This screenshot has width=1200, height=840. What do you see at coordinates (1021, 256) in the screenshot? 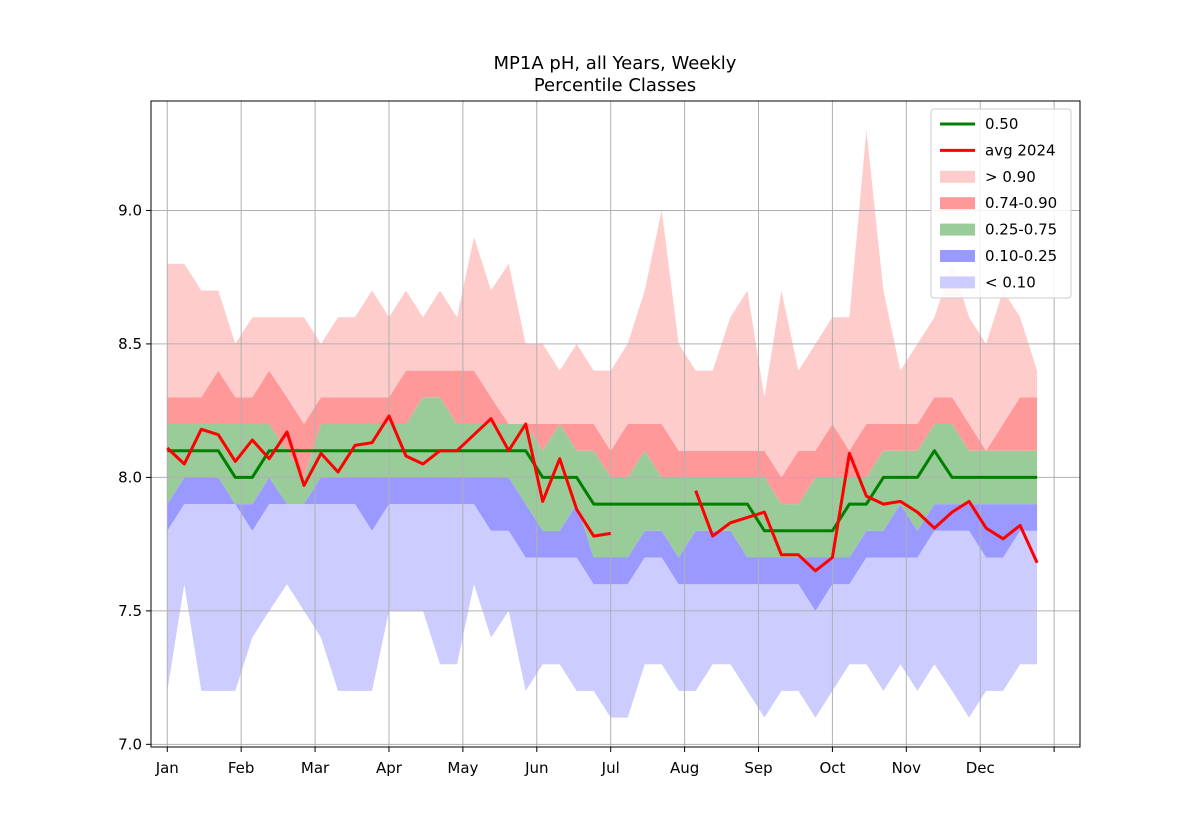
I see `legend-label: 0.10-0.25` at bounding box center [1021, 256].